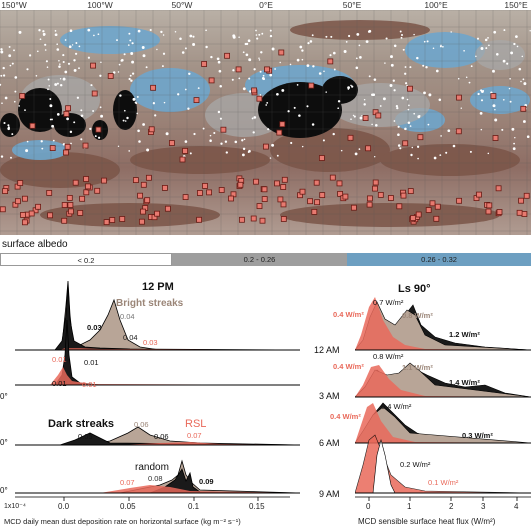  What do you see at coordinates (155, 478) in the screenshot?
I see `row4-peak-2: 0.08` at bounding box center [155, 478].